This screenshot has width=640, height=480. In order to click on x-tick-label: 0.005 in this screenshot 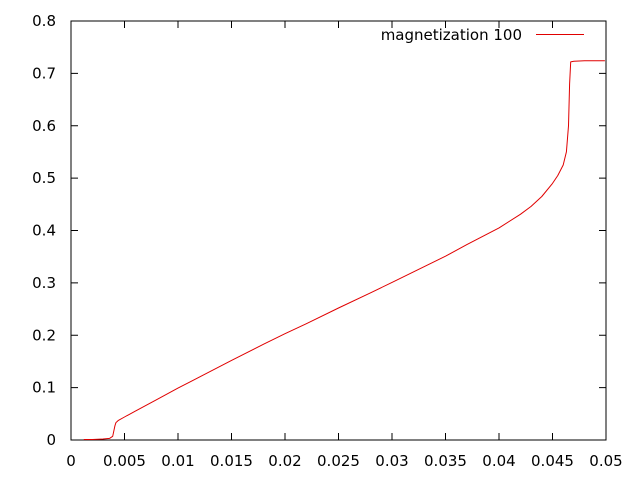, I will do `click(124, 461)`.